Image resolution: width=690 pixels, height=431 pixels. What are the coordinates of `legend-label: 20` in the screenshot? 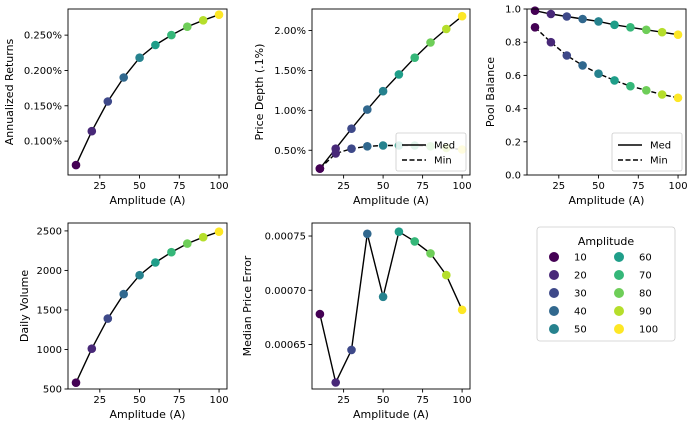 It's located at (580, 276).